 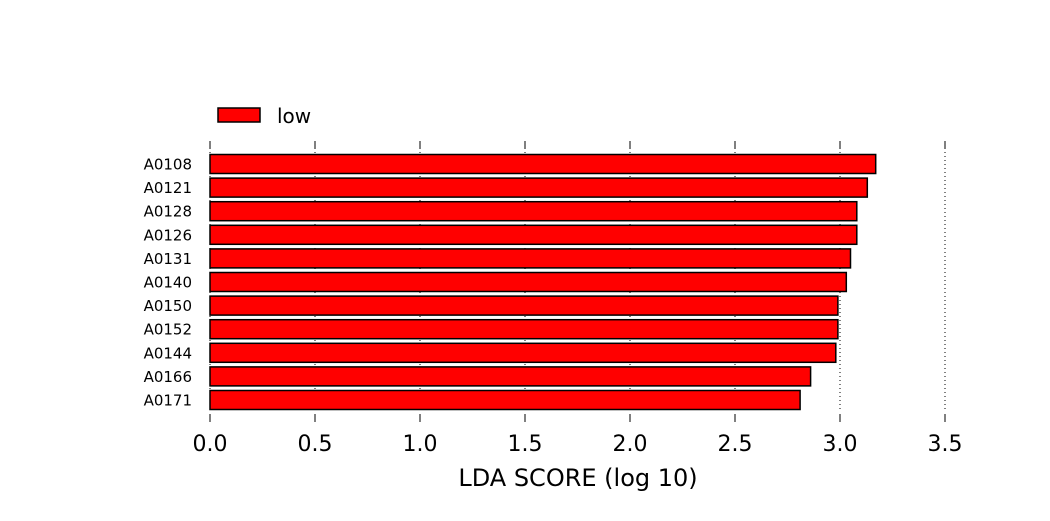 I want to click on y-tick-label: A0131, so click(x=168, y=259).